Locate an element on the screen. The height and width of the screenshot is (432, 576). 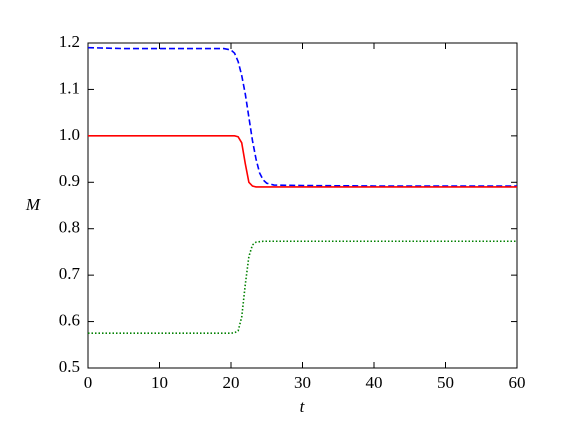
y-tick-label: 1.0 is located at coordinates (69, 134).